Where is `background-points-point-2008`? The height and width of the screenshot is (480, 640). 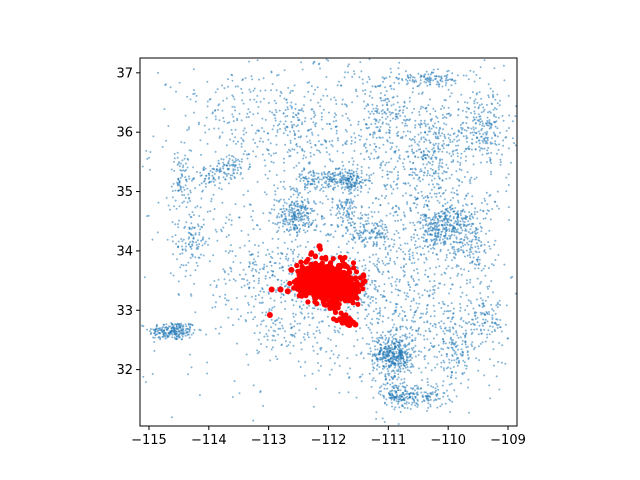
background-points-point-2008 is located at coordinates (453, 217).